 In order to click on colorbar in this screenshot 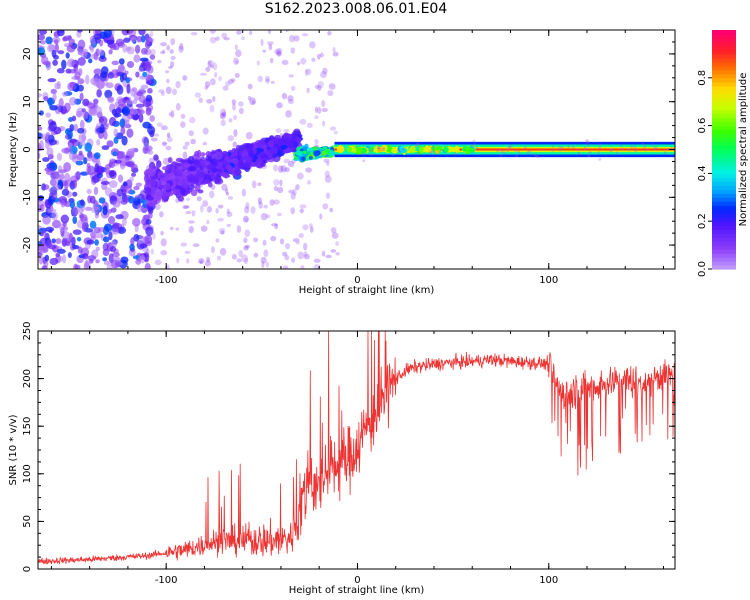, I will do `click(724, 150)`.